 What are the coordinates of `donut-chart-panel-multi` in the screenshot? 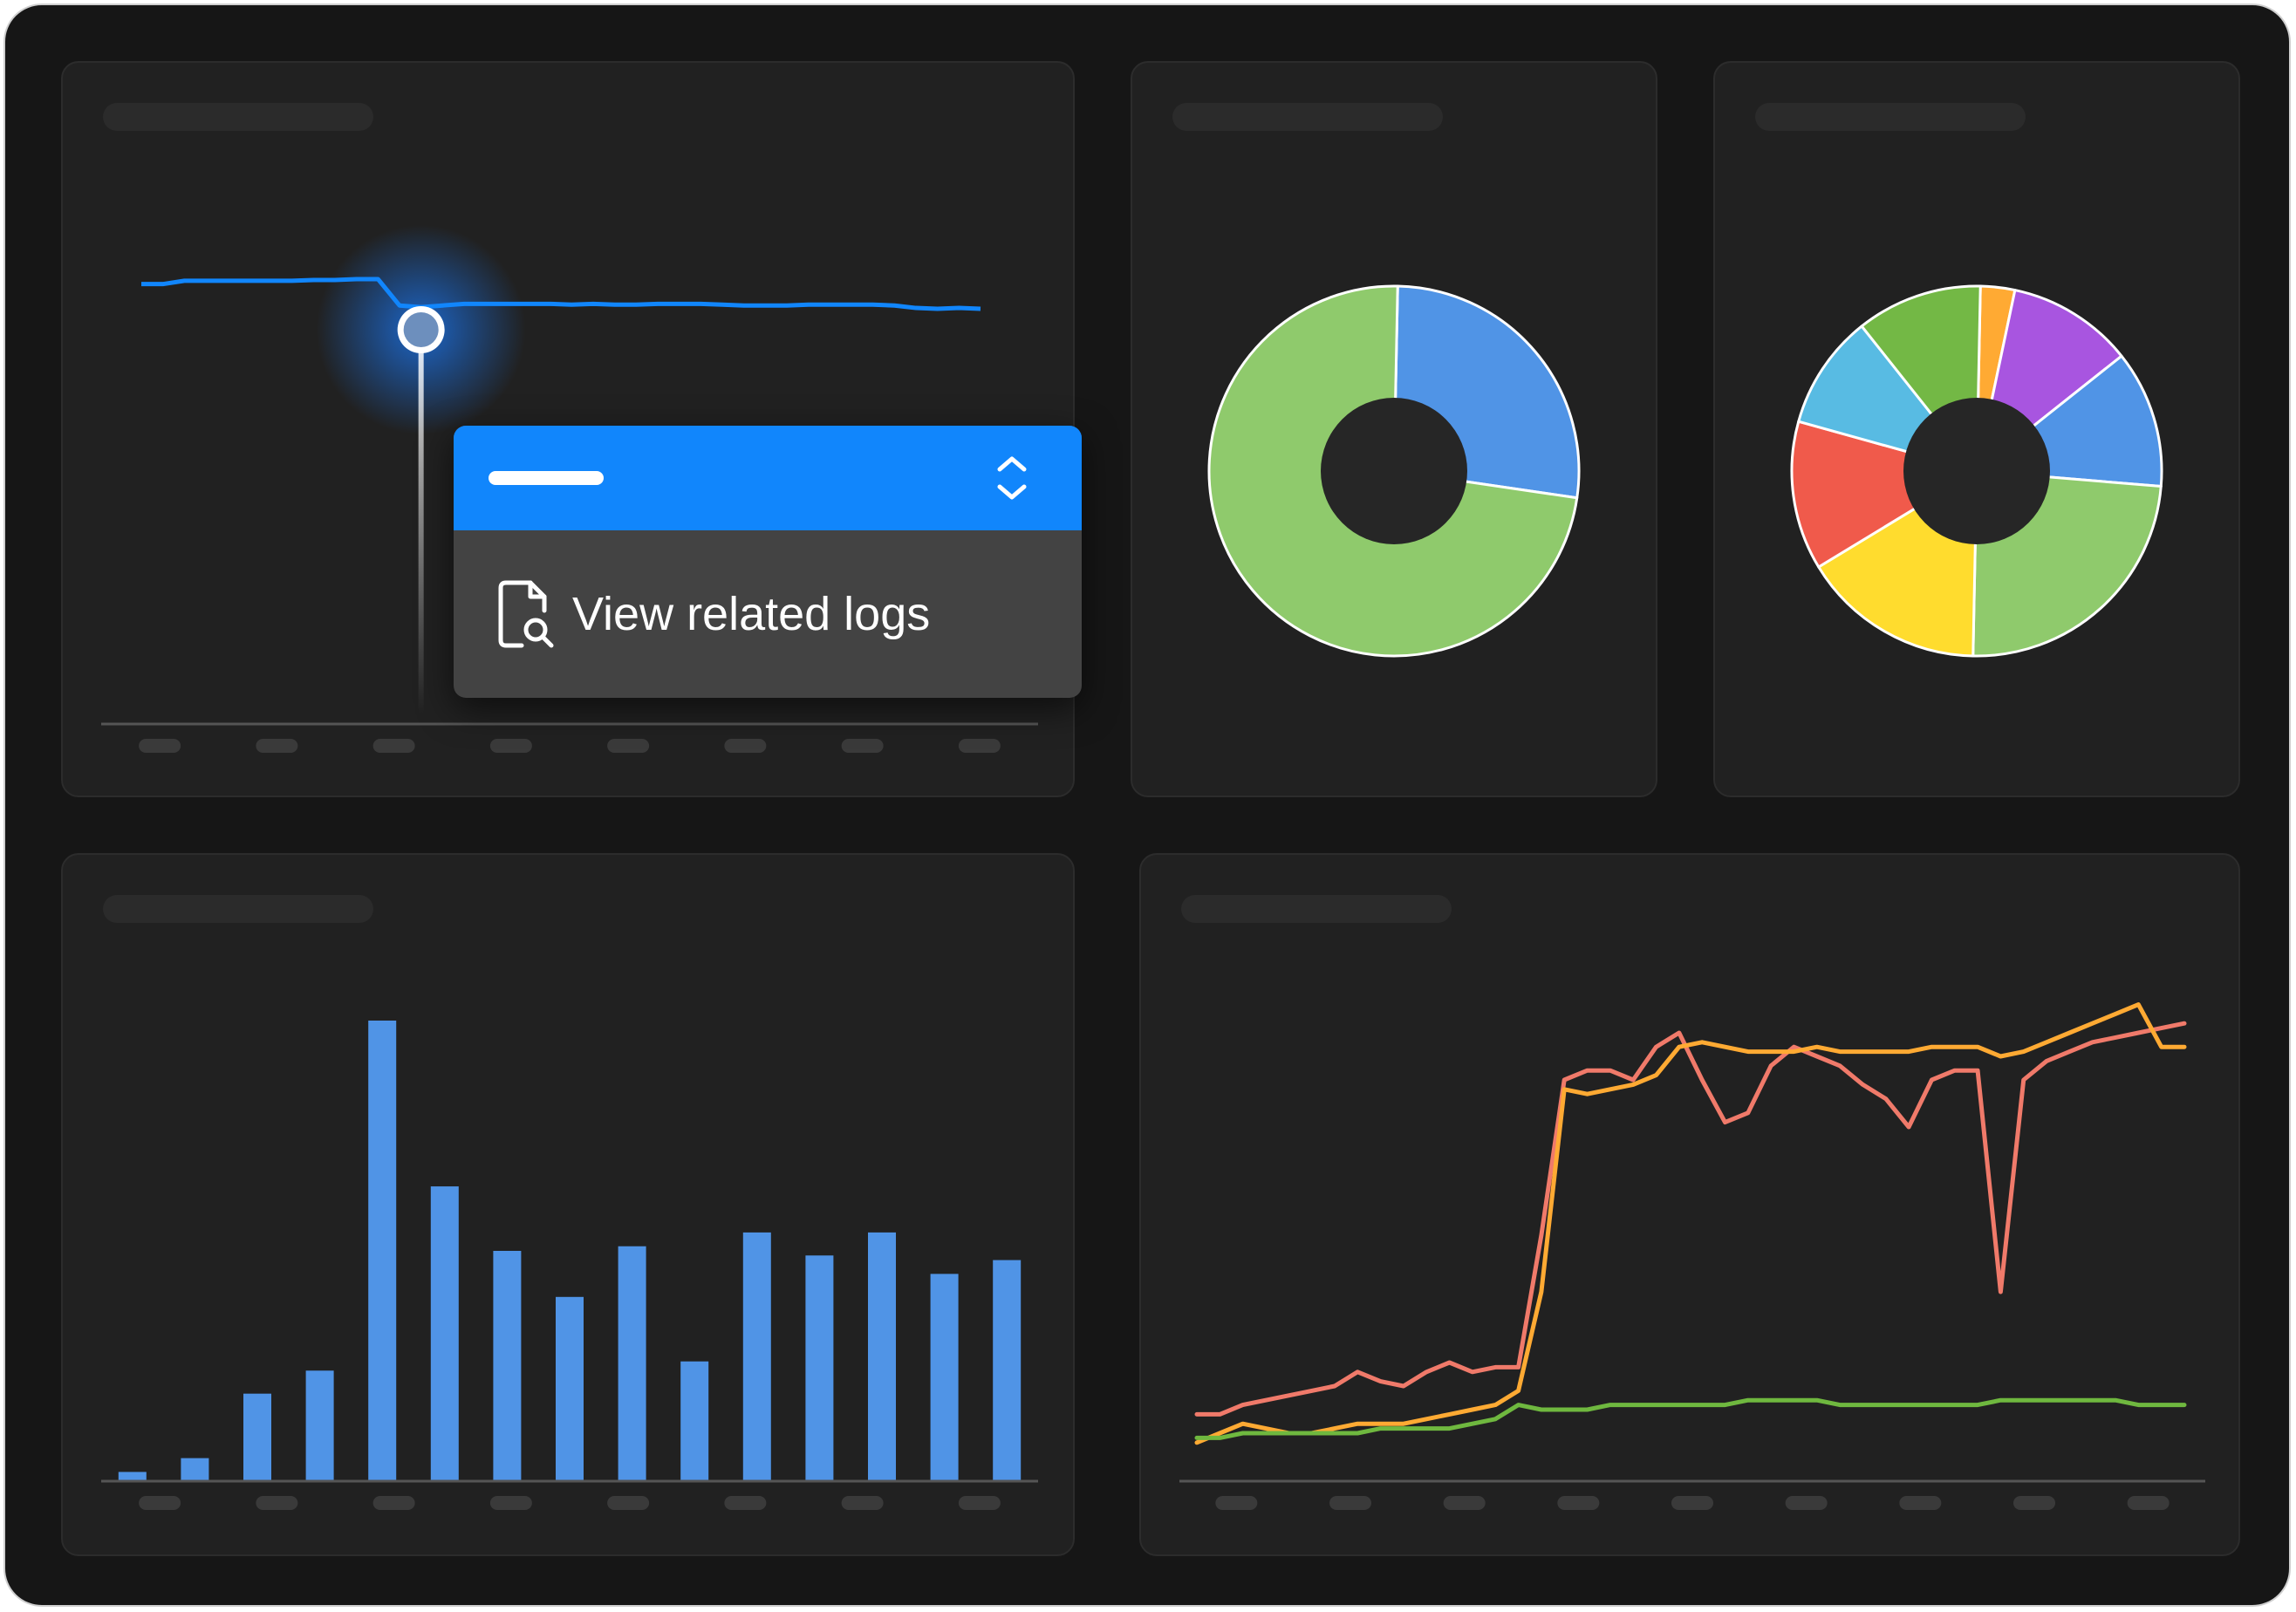 It's located at (1976, 429).